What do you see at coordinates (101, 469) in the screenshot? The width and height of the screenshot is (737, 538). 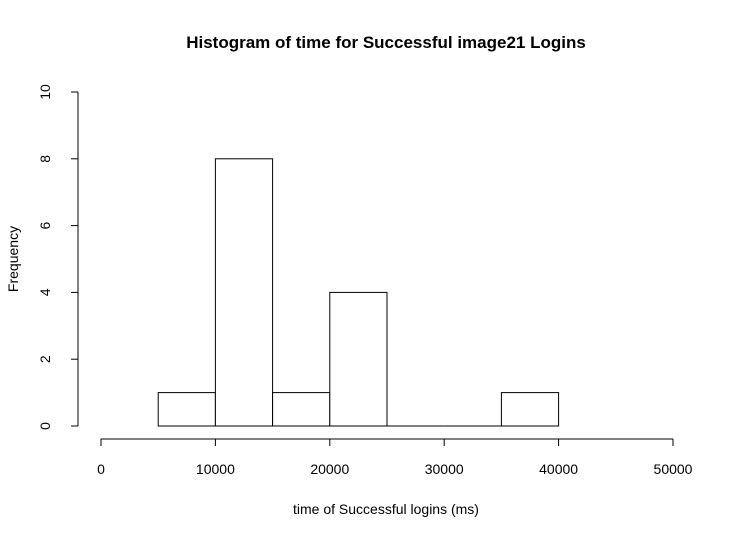 I see `x-tick-label: 0` at bounding box center [101, 469].